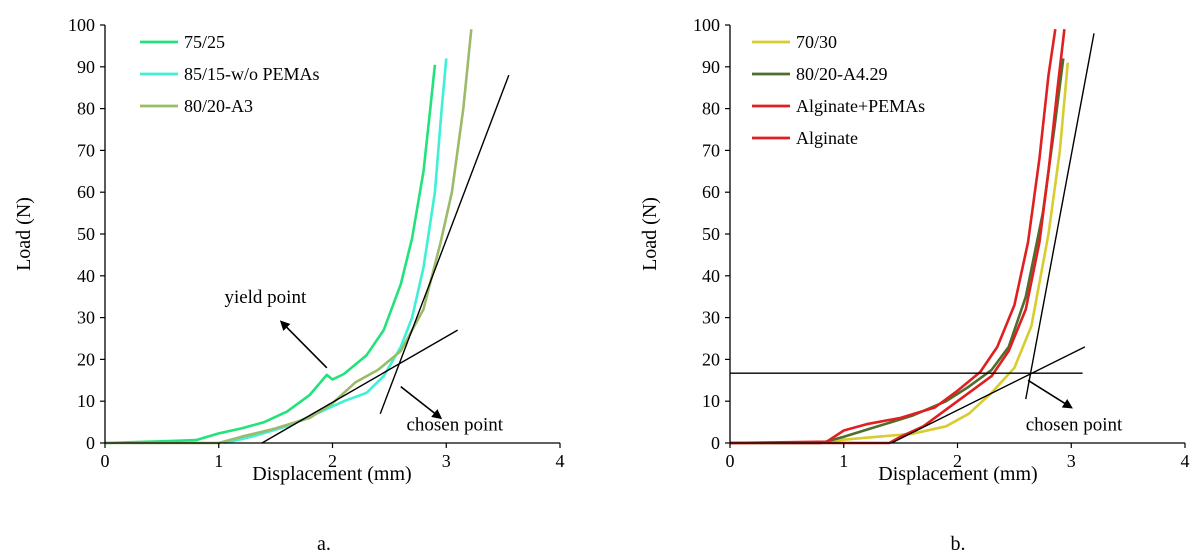  Describe the element at coordinates (331, 474) in the screenshot. I see `x-axis-label-a: Displacement (mm)` at that location.